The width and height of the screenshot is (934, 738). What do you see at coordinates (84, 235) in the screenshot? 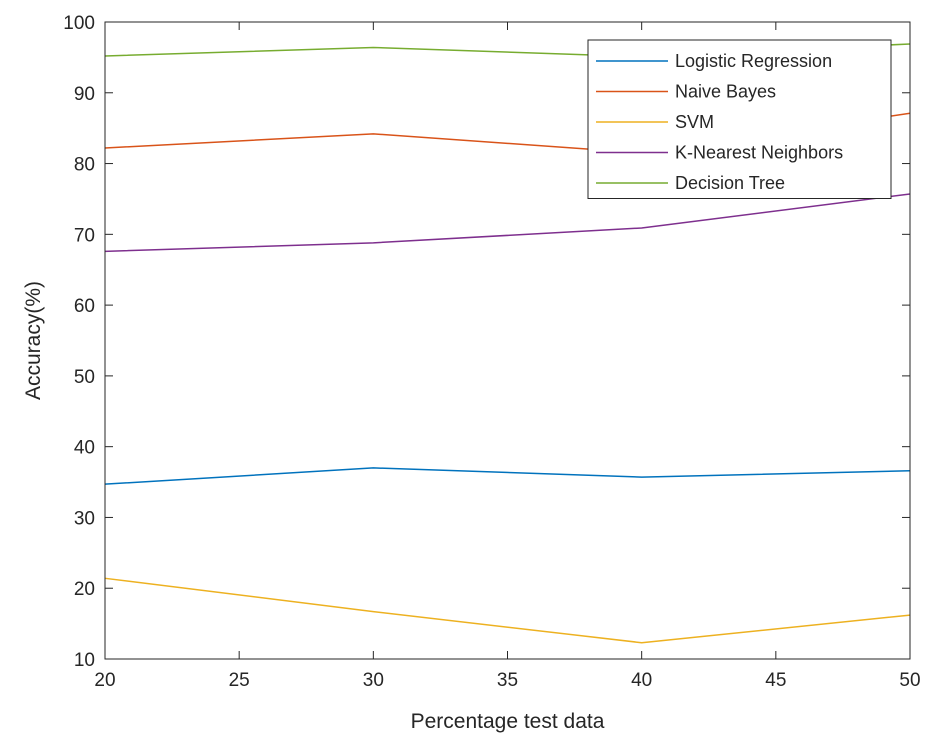
I see `y-tick-label: 70` at bounding box center [84, 235].